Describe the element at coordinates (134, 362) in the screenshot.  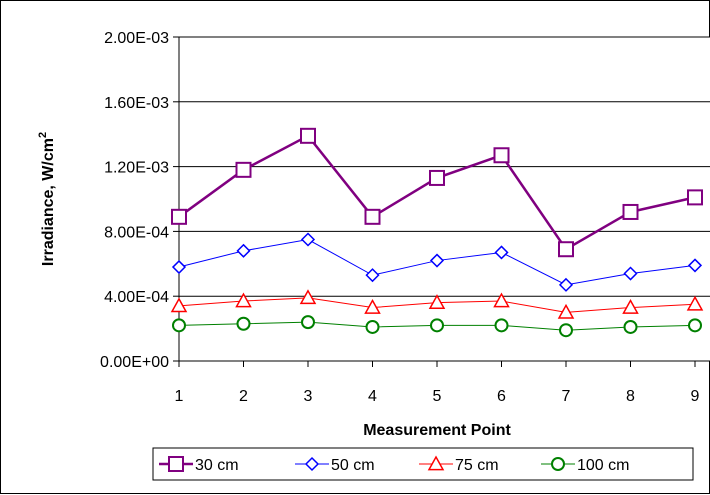
I see `y-tick-label: 0.00E+00` at that location.